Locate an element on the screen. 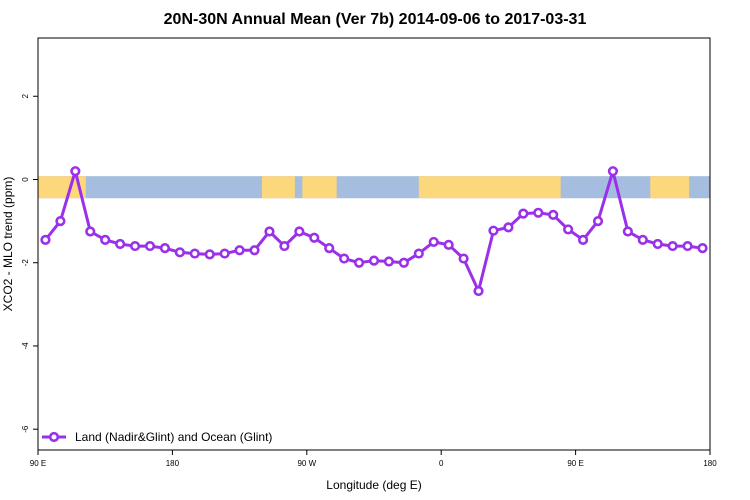 The image size is (750, 500). y-tick-label: -2 is located at coordinates (25, 263).